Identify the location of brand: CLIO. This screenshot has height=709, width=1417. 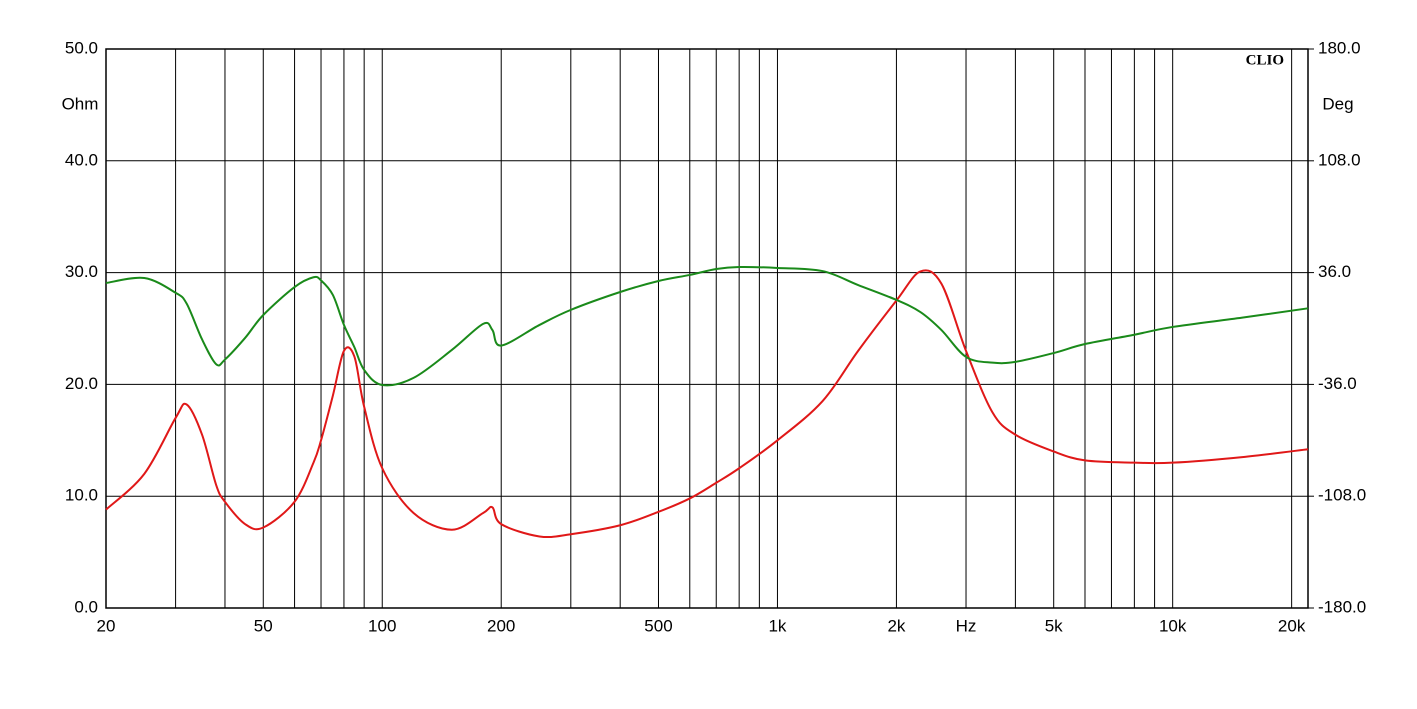
(1265, 60).